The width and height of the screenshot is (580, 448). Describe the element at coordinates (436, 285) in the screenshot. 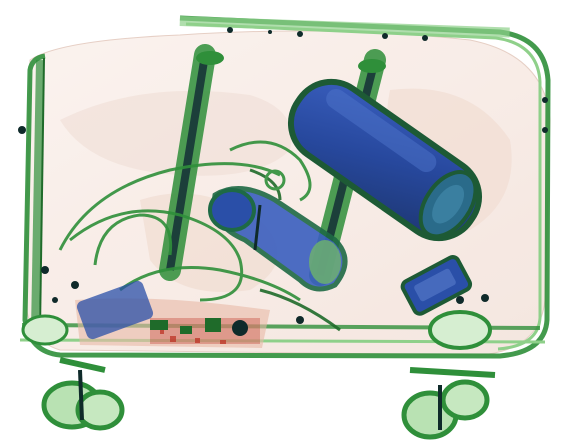

I see `power-bank` at that location.